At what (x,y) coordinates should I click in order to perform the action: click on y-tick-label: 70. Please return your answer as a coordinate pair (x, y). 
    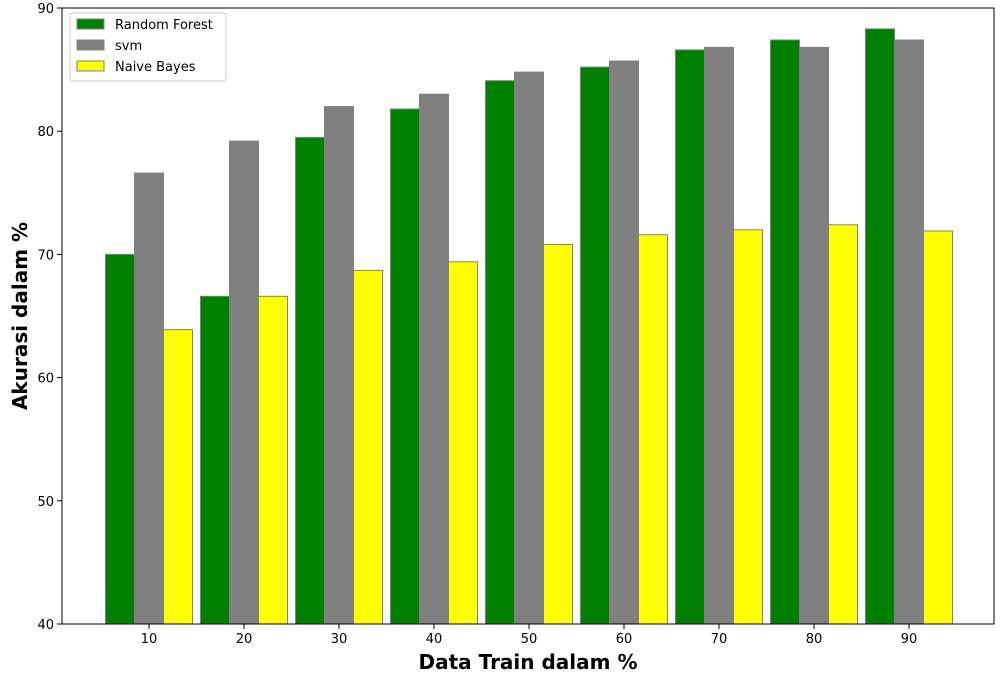
    Looking at the image, I should click on (45, 255).